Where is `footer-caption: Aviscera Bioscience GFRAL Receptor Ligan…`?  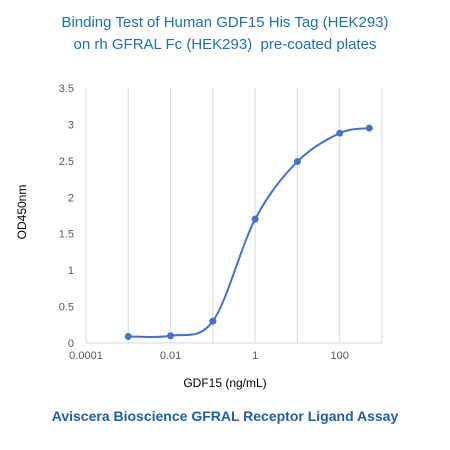 footer-caption: Aviscera Bioscience GFRAL Receptor Ligan… is located at coordinates (225, 416).